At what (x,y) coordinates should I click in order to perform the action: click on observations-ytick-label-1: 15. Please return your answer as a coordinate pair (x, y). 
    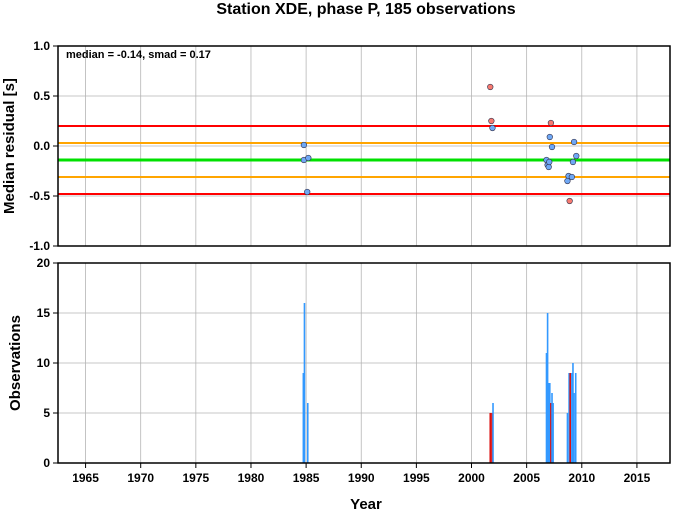
    Looking at the image, I should click on (44, 313).